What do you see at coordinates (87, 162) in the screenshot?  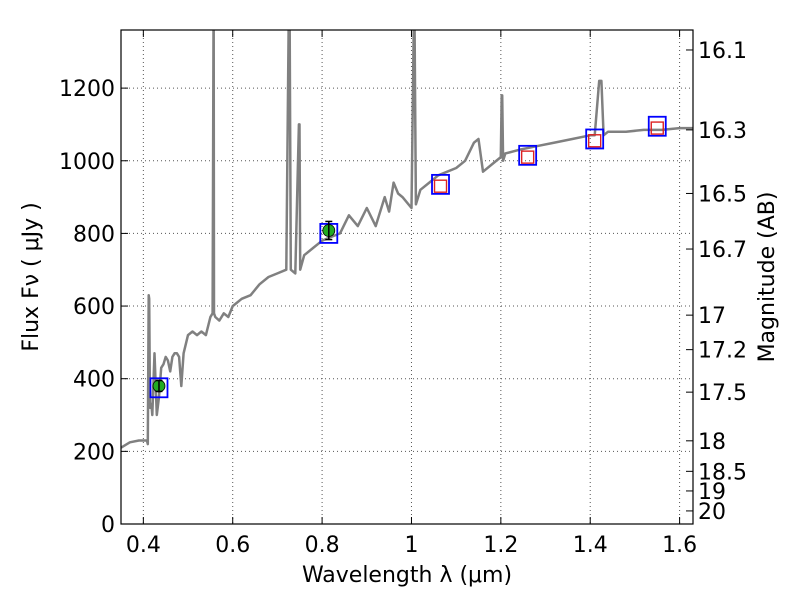 I see `y-tick-label: 1000` at bounding box center [87, 162].